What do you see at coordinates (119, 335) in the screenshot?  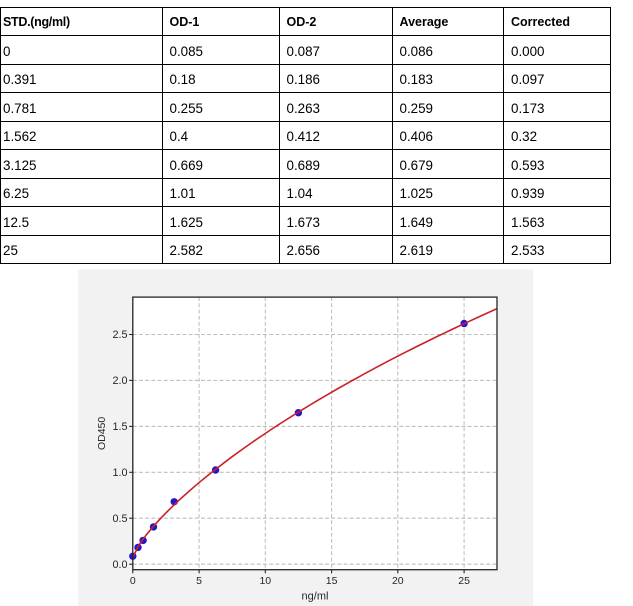 I see `svg-text: 2.5` at bounding box center [119, 335].